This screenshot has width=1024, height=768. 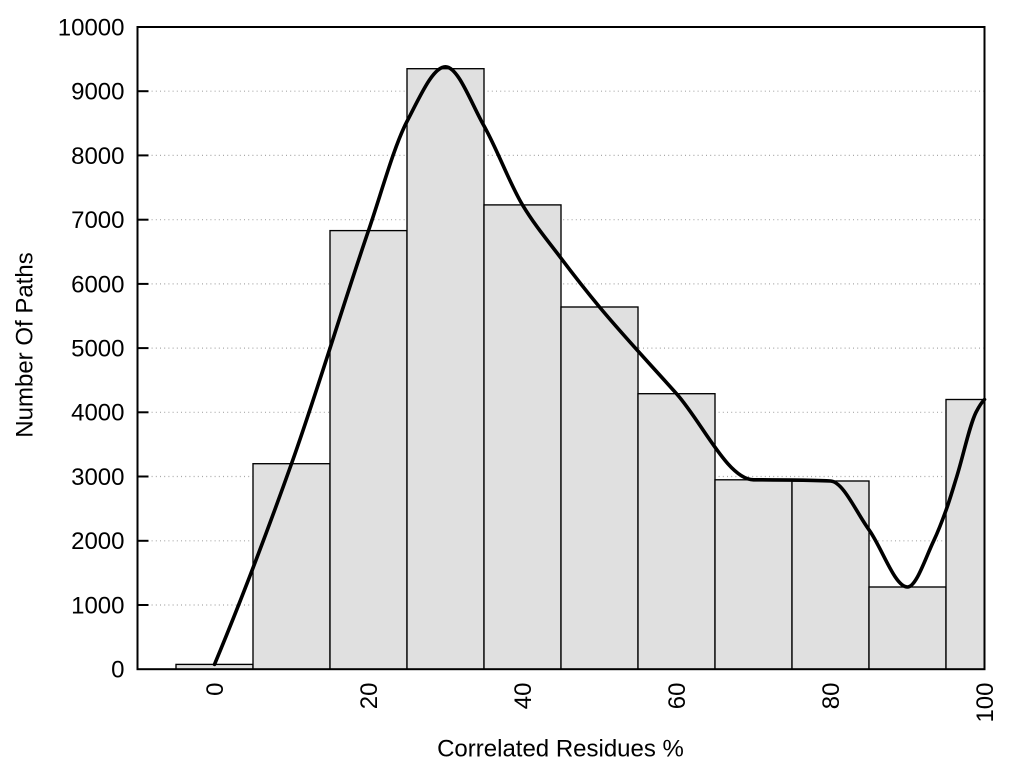 What do you see at coordinates (97, 541) in the screenshot?
I see `svg-text: 2000` at bounding box center [97, 541].